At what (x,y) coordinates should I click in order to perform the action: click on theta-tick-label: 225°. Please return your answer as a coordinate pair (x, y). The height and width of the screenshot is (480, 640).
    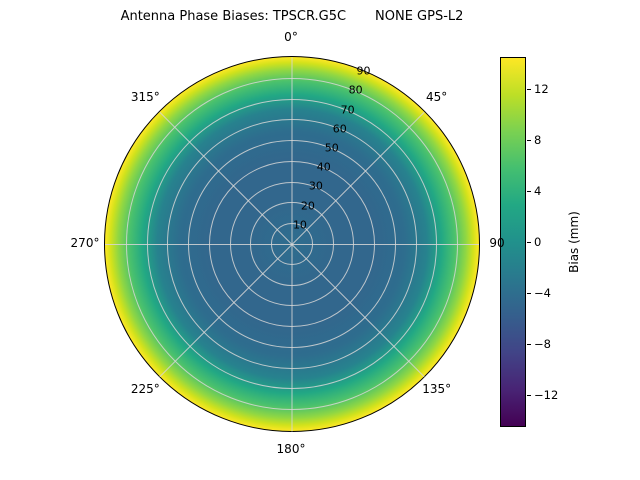
    Looking at the image, I should click on (145, 388).